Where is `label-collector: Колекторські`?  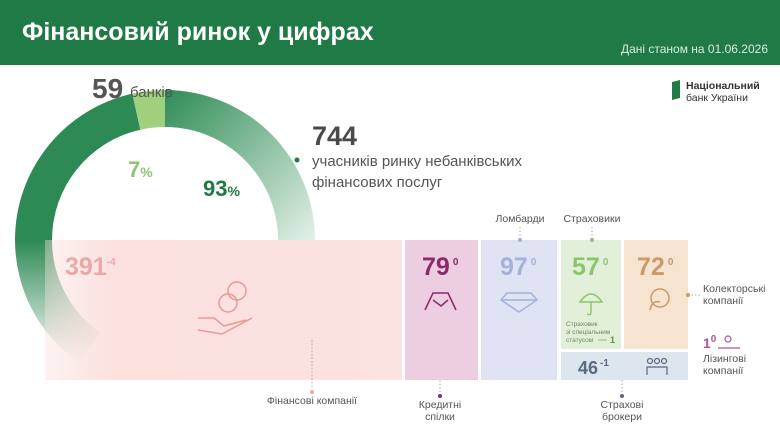
label-collector: Колекторські is located at coordinates (734, 289).